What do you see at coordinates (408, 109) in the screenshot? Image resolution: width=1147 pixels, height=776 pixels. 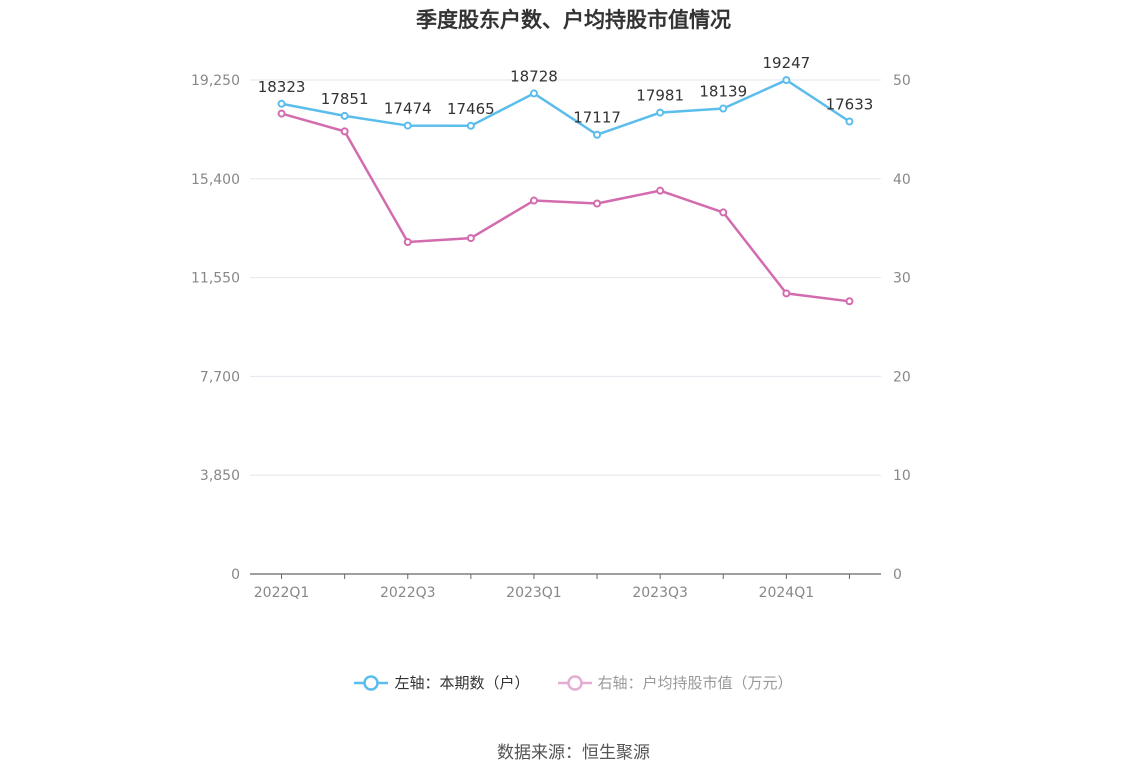 I see `data-label: 17474` at bounding box center [408, 109].